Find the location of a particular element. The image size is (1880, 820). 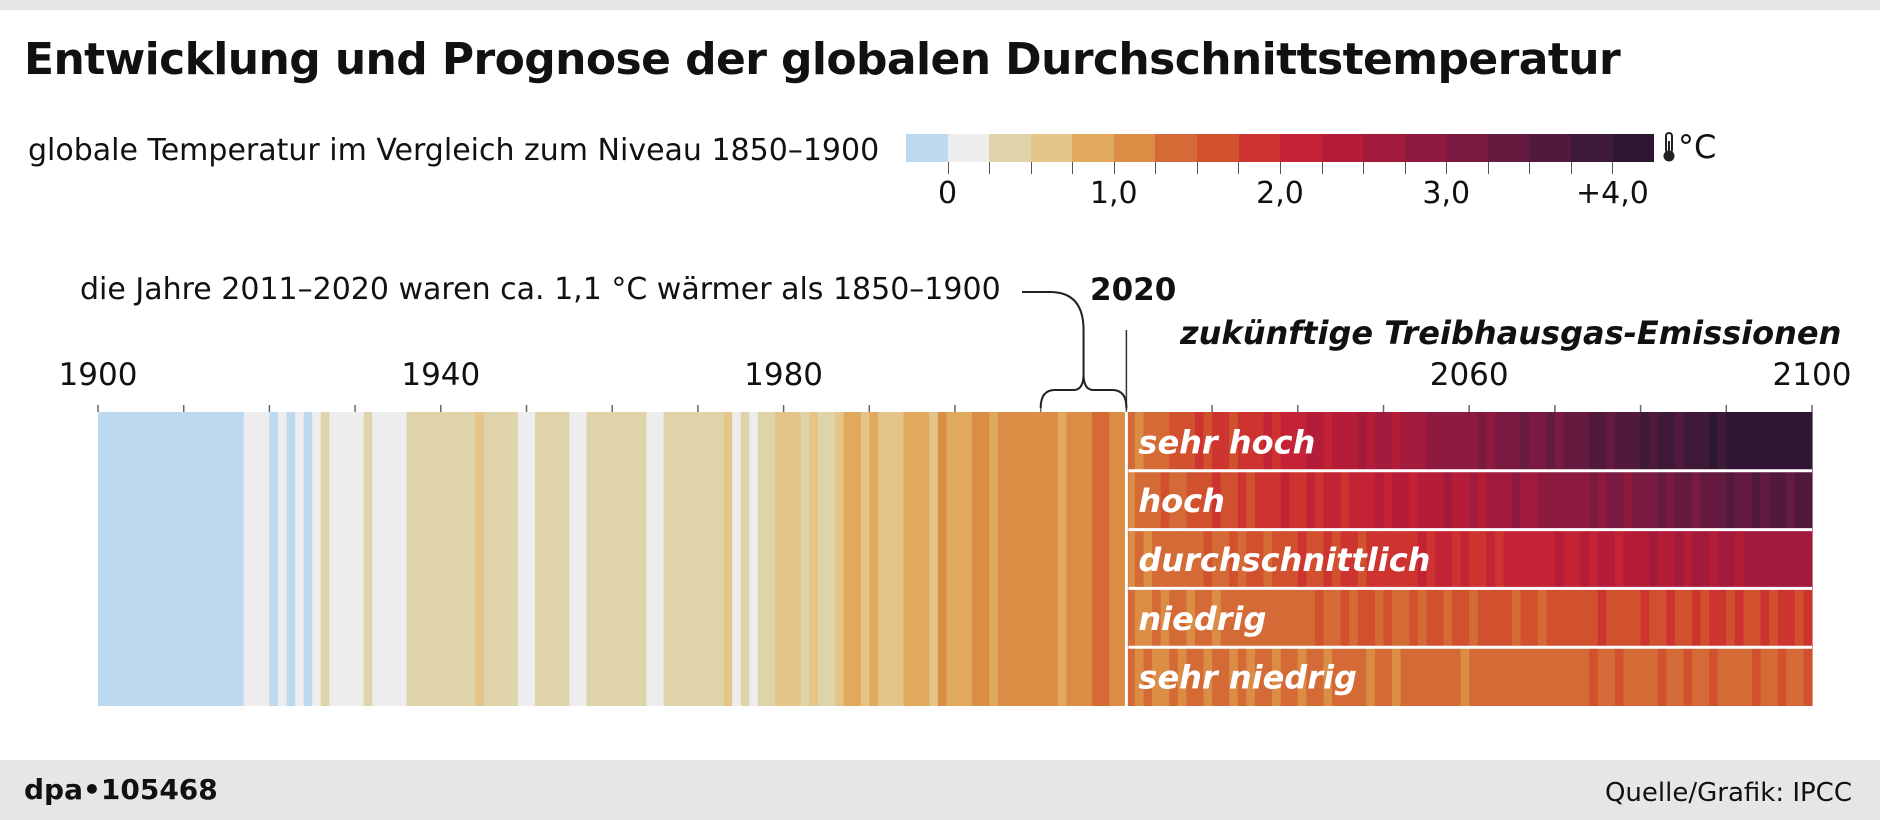

legend-label: +4,0 is located at coordinates (1612, 193).